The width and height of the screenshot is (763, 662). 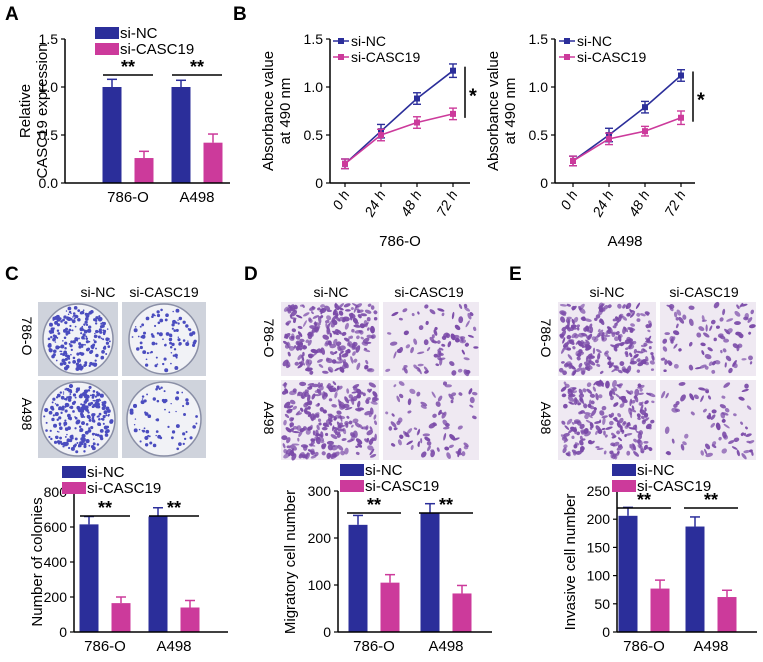 I want to click on legend-marker, so click(x=567, y=41).